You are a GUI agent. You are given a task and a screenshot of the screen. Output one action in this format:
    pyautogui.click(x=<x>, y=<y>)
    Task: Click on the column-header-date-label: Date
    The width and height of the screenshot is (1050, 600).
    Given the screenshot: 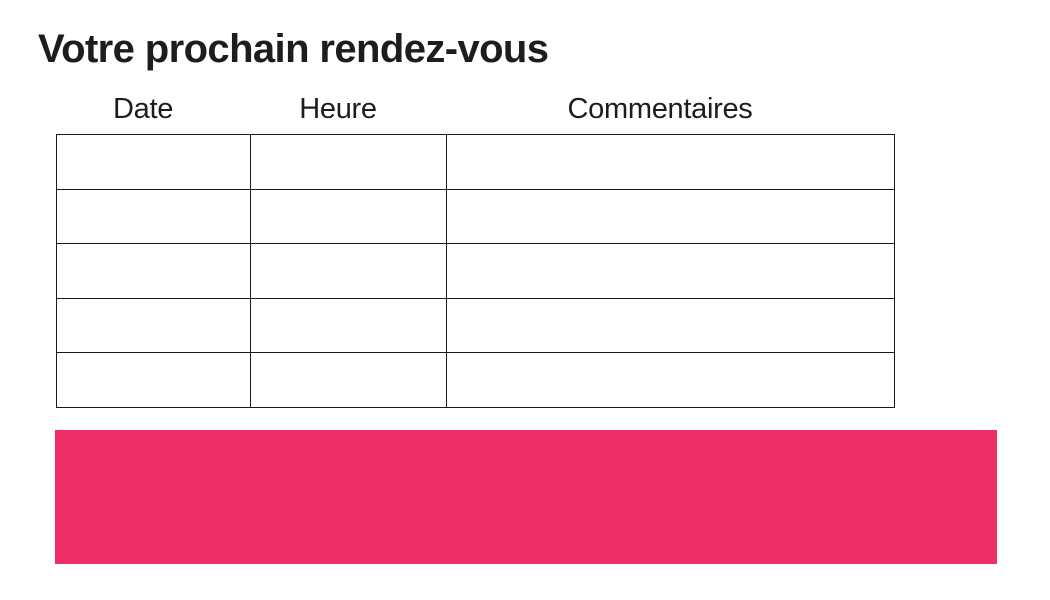 What is the action you would take?
    pyautogui.click(x=143, y=109)
    